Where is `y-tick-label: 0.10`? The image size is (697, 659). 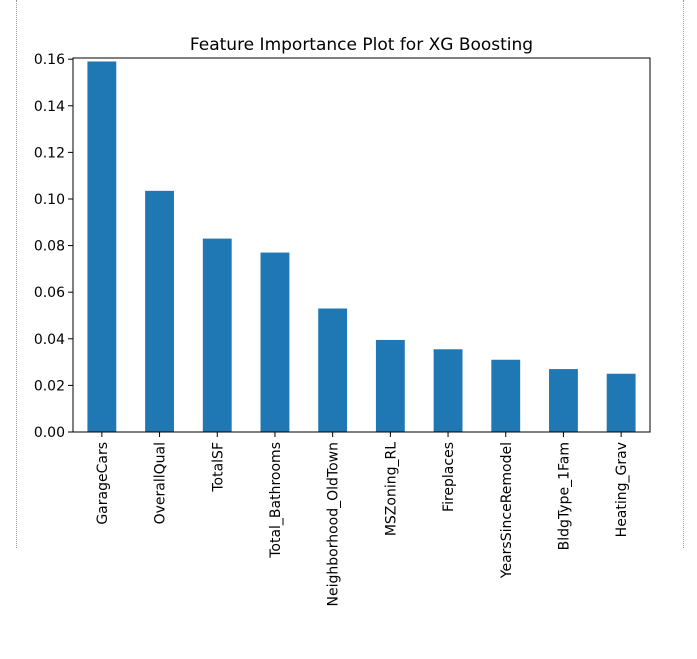
y-tick-label: 0.10 is located at coordinates (49, 200).